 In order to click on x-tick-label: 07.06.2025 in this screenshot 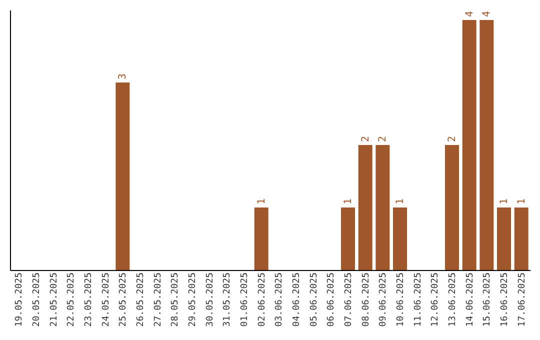, I will do `click(349, 299)`.